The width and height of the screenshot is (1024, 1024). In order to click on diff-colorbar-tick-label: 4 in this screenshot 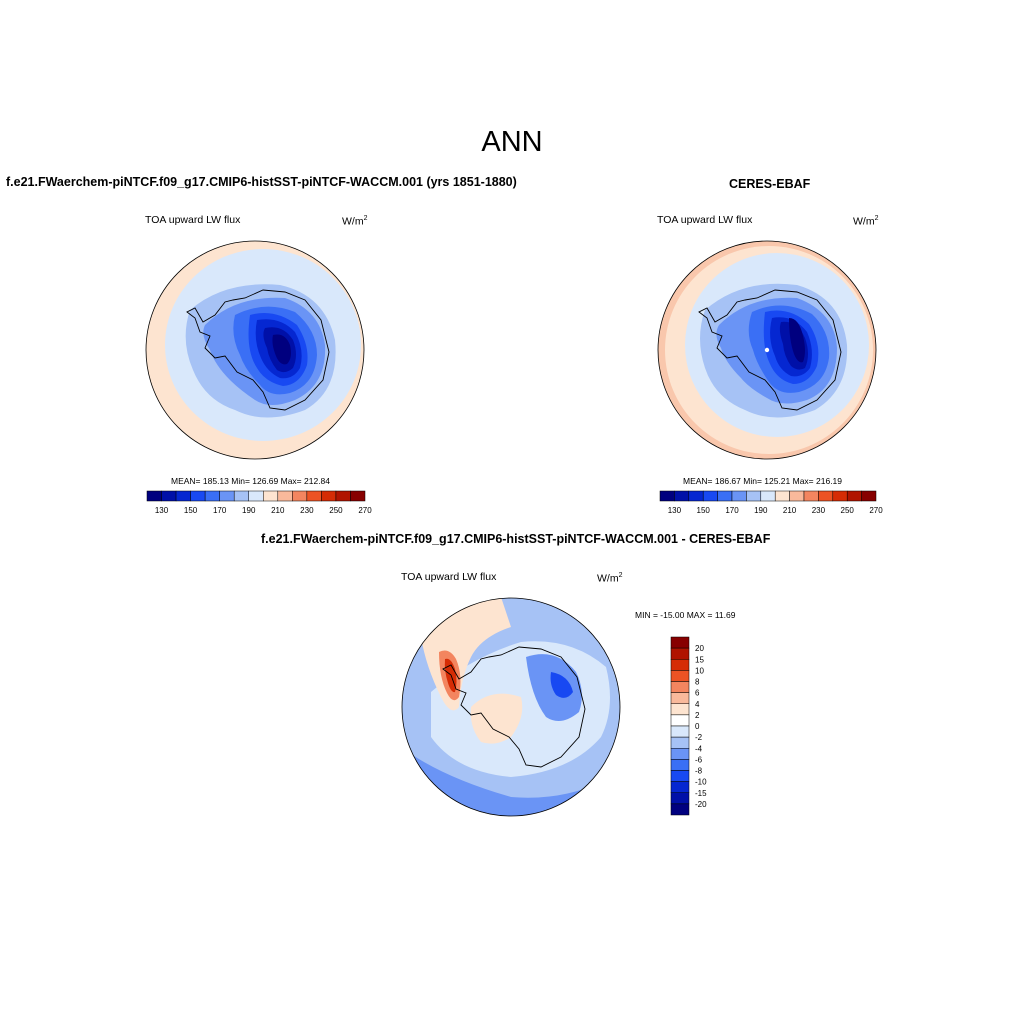, I will do `click(697, 704)`.